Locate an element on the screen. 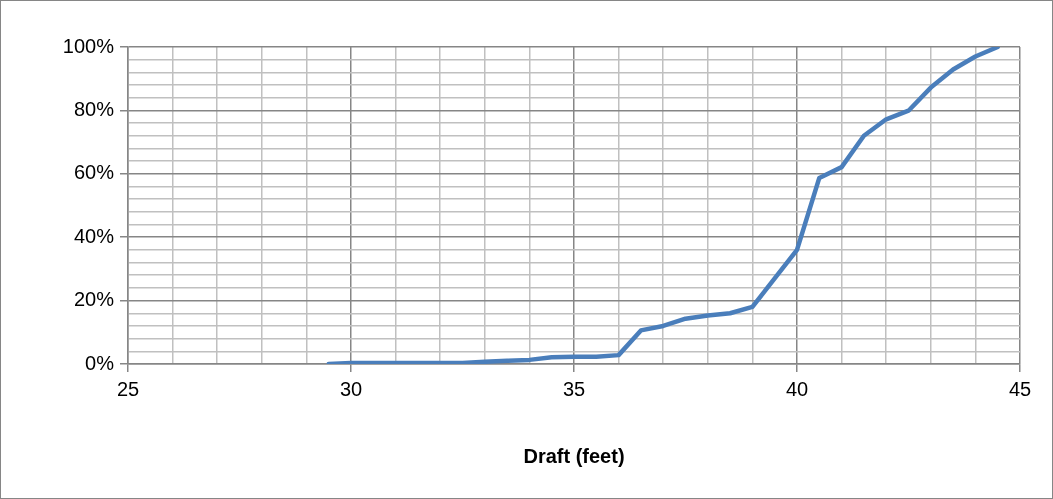 The image size is (1053, 499). y-tick-label: 0% is located at coordinates (100, 362).